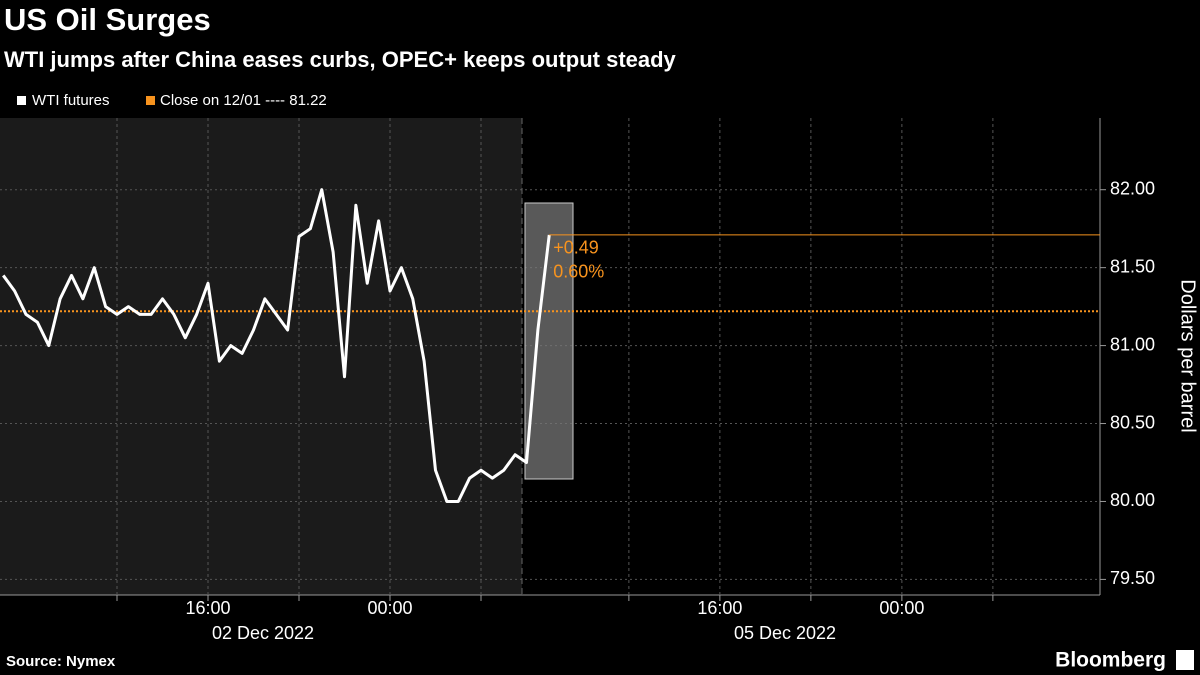 This screenshot has width=1200, height=675. I want to click on y-tick-label: 80.00, so click(1132, 500).